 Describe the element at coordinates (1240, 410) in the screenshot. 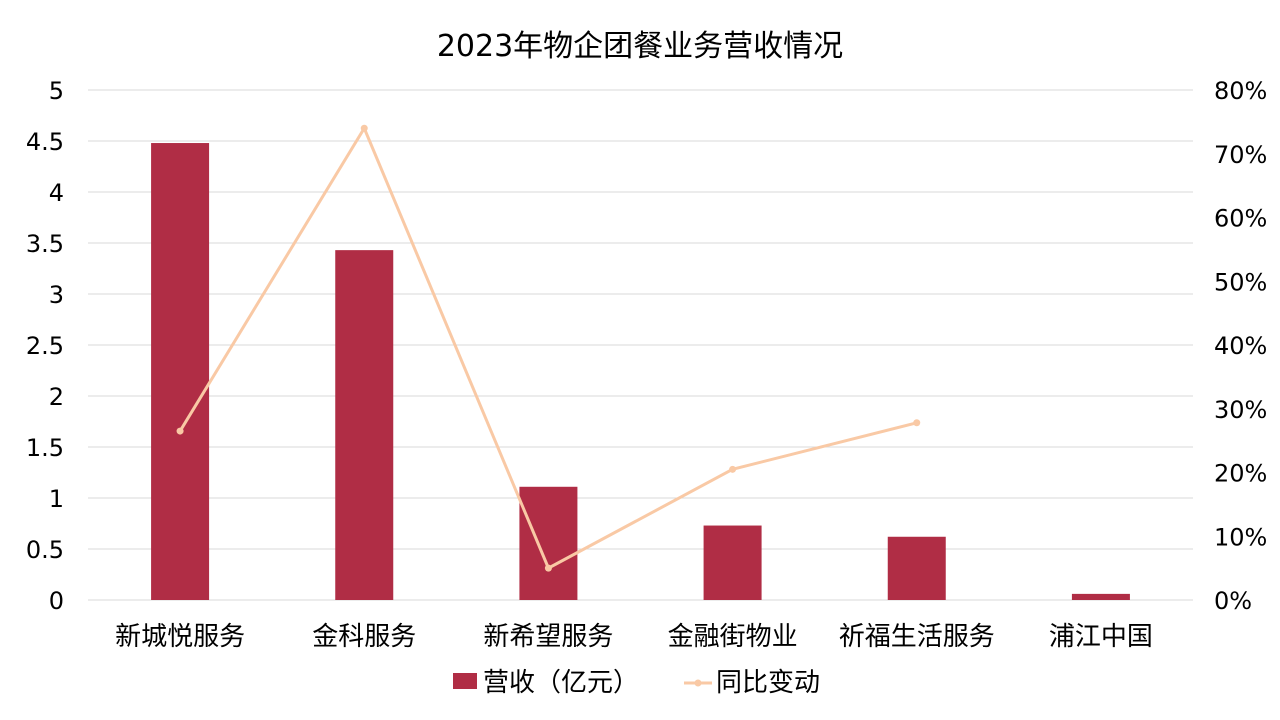

I see `right-tick-label: 30%` at that location.